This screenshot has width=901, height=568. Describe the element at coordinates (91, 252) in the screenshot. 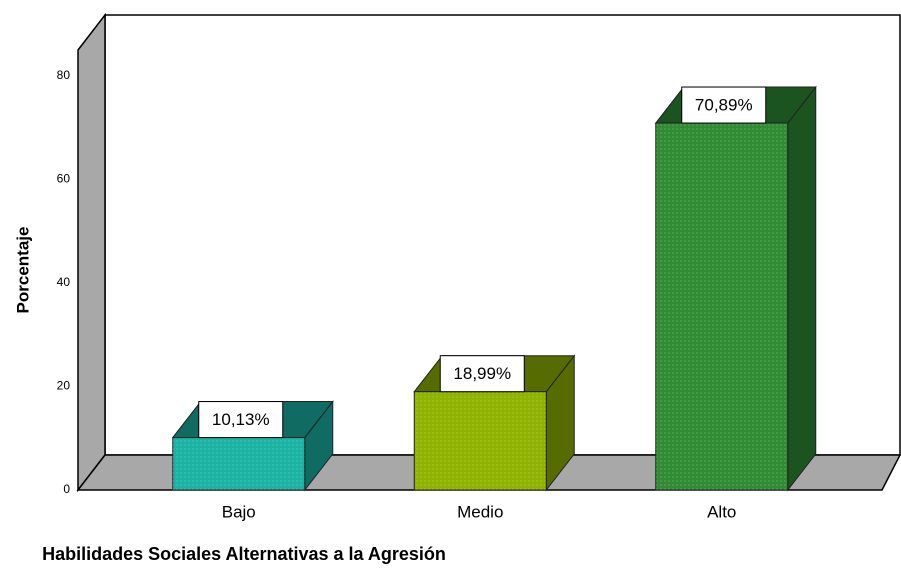

I see `side-wall` at that location.